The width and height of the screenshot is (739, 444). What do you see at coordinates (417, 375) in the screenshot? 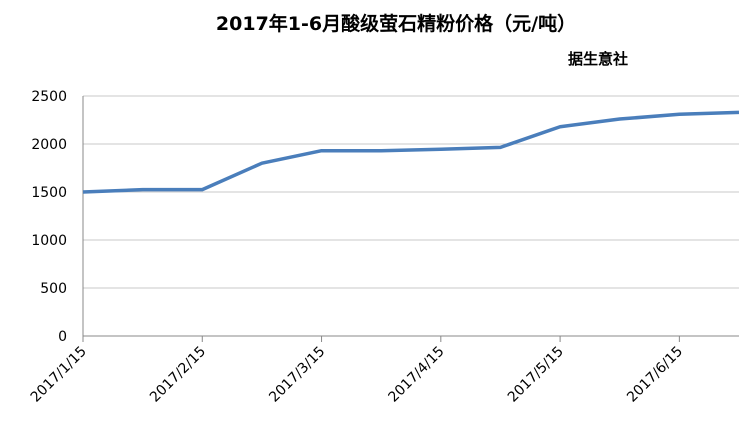
I see `x-tick-label: 2017/4/15` at bounding box center [417, 375].